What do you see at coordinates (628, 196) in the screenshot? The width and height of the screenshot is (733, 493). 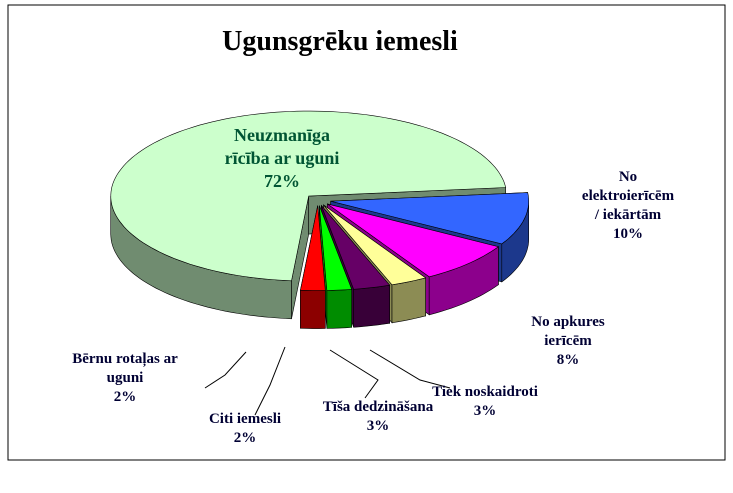 I see `category-label: No elektroierīcēm / iekārtām` at bounding box center [628, 196].